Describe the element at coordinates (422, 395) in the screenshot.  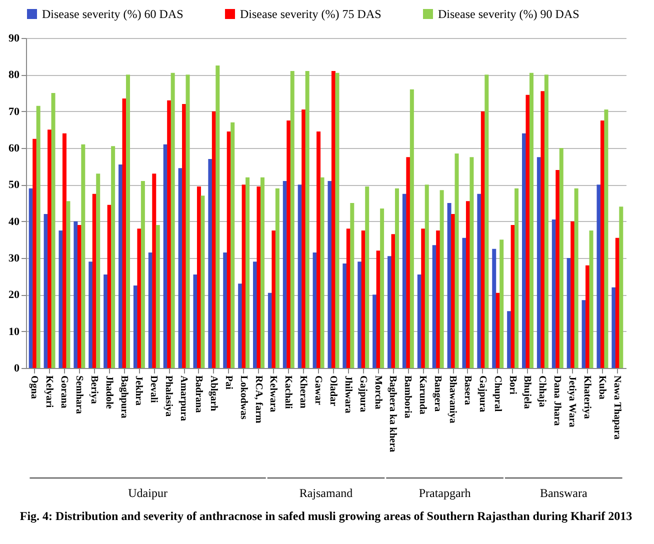
I see `x-tick-label: Karunda` at that location.